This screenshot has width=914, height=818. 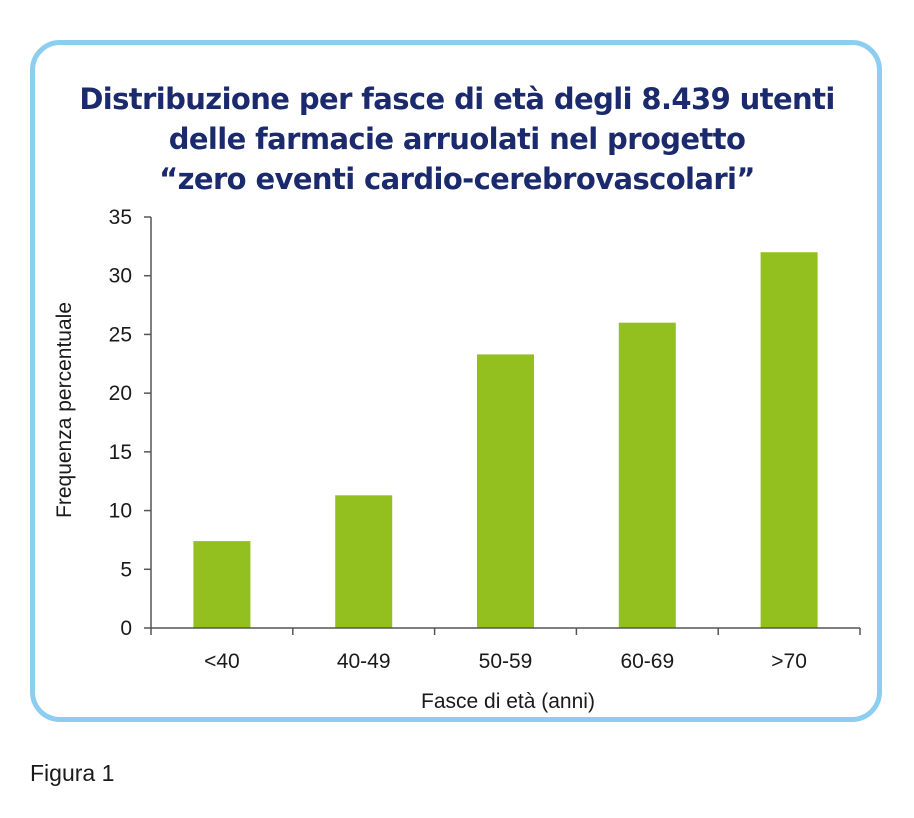 I want to click on x-axis: <40 40-49 50-59 60-69 >70, so click(x=505, y=650).